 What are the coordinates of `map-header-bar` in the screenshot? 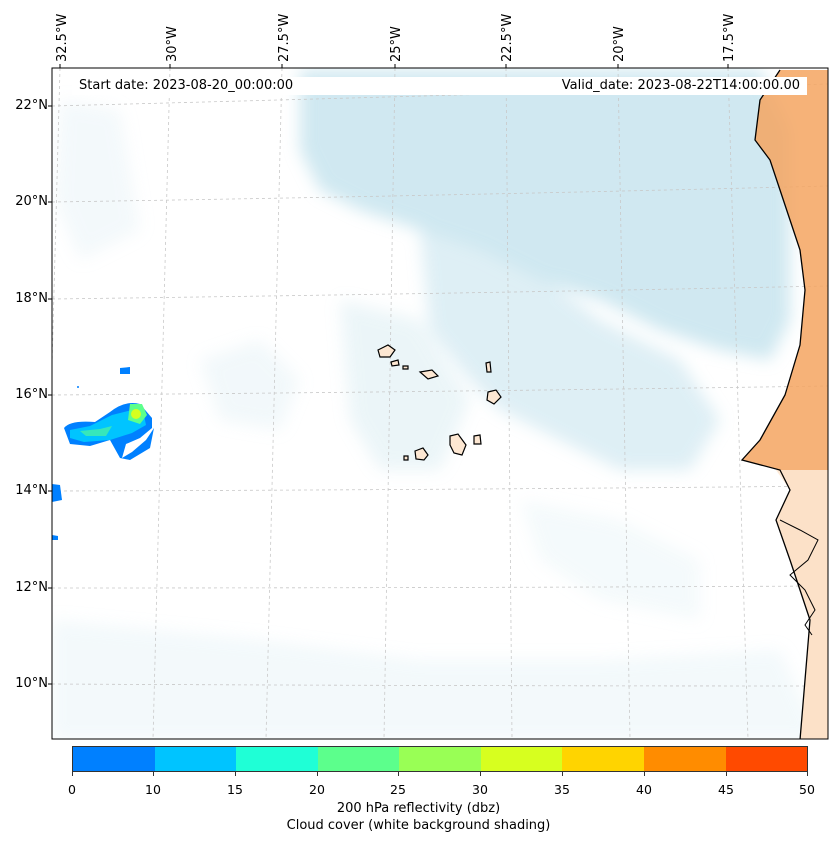 It's located at (439, 86).